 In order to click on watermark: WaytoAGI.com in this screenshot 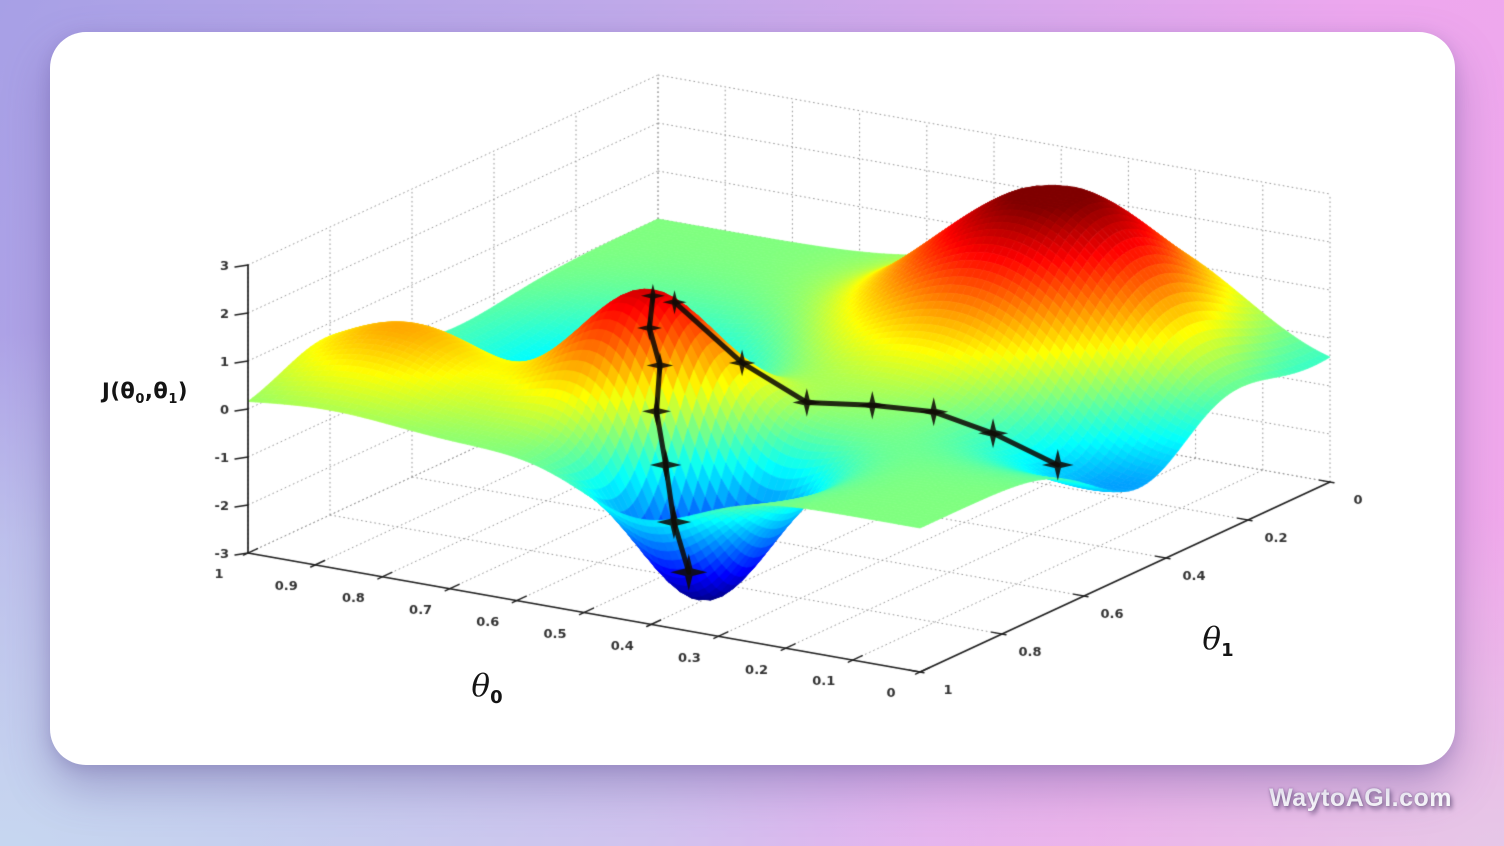, I will do `click(1360, 798)`.